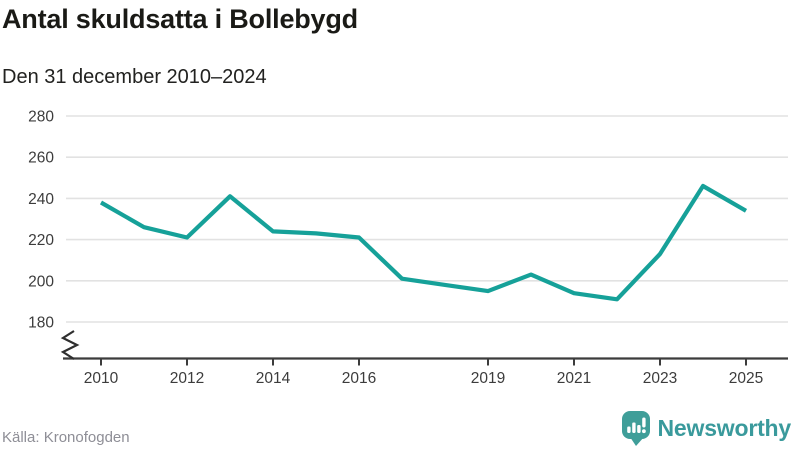 The height and width of the screenshot is (450, 800). What do you see at coordinates (273, 378) in the screenshot?
I see `x-tick-label: 2014` at bounding box center [273, 378].